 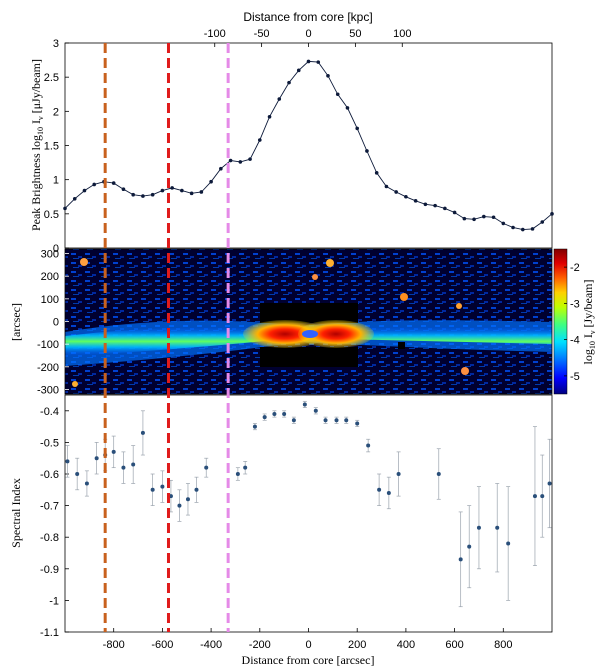 I want to click on brightness-y-tick-label: 1, so click(x=56, y=181).